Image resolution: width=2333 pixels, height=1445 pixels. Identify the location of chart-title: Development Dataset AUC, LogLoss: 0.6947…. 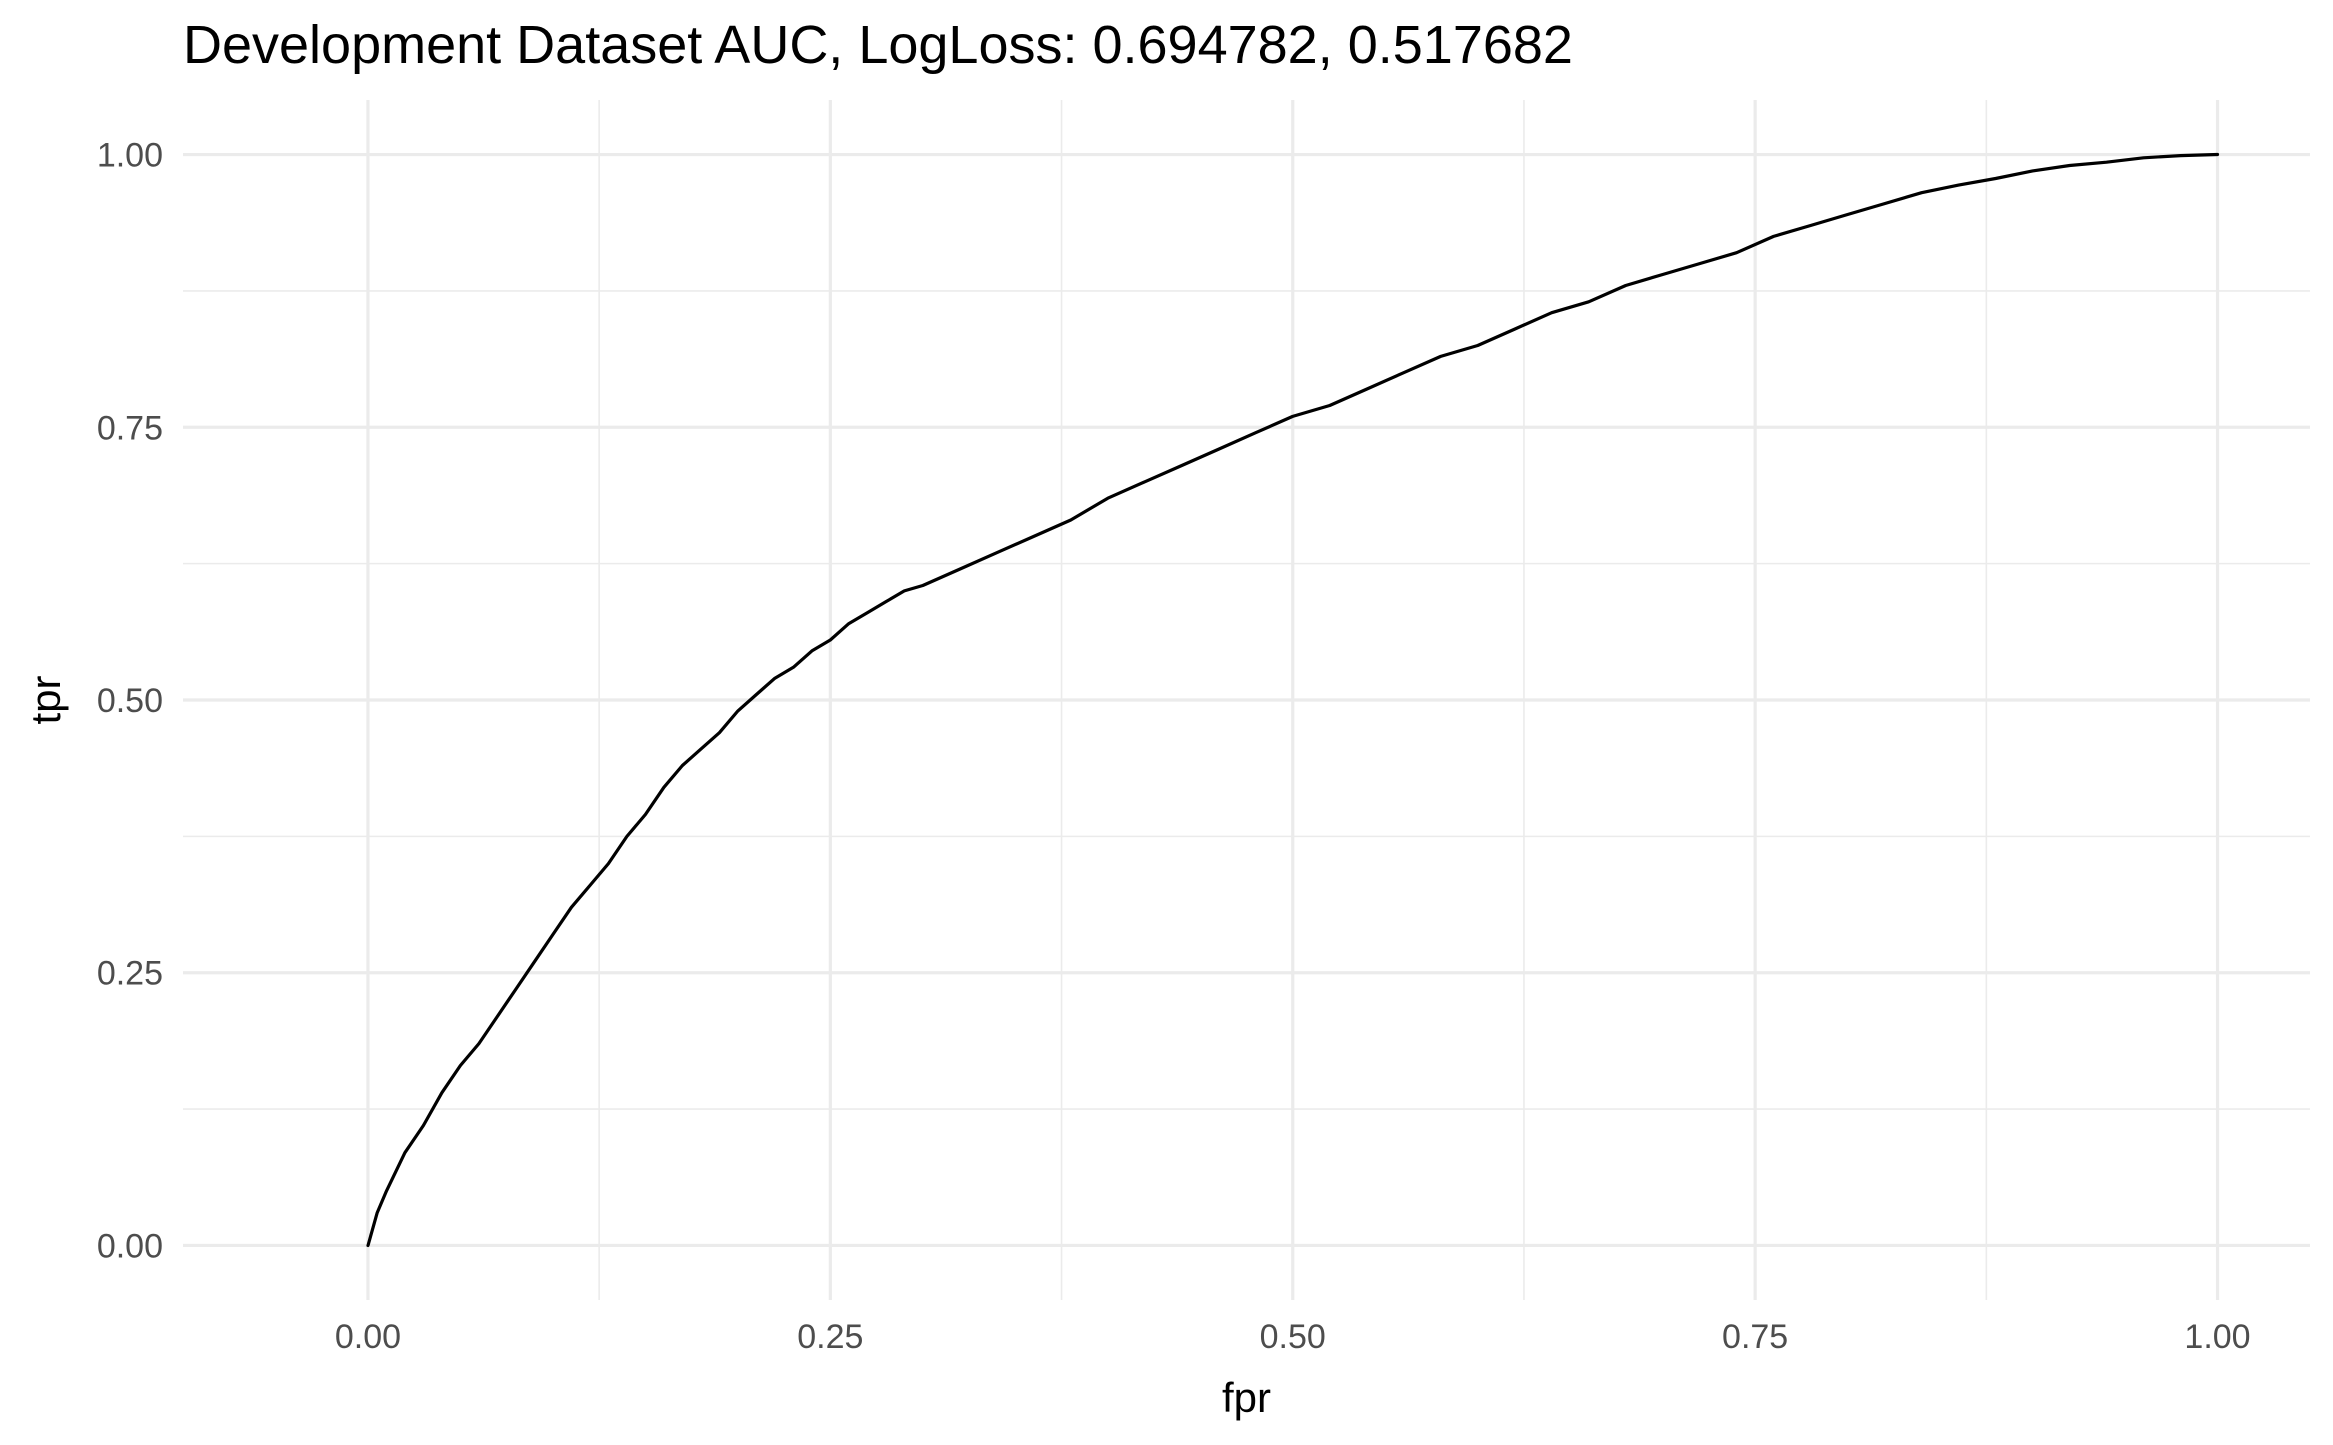
(878, 45).